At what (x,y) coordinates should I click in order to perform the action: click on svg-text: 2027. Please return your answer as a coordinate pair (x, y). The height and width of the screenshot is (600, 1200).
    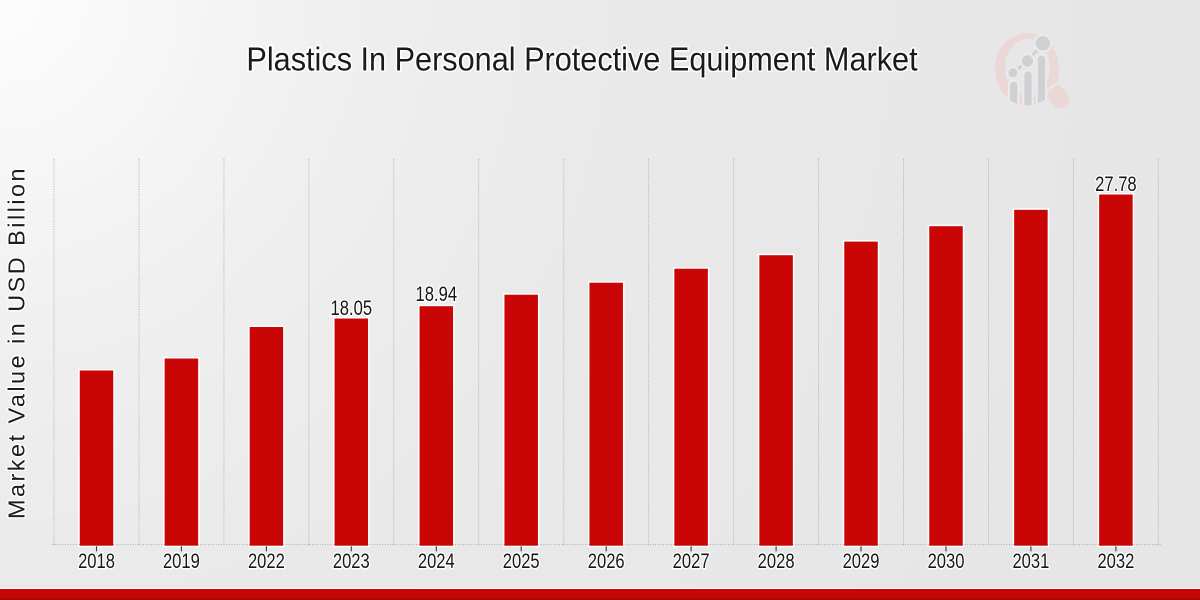
    Looking at the image, I should click on (691, 561).